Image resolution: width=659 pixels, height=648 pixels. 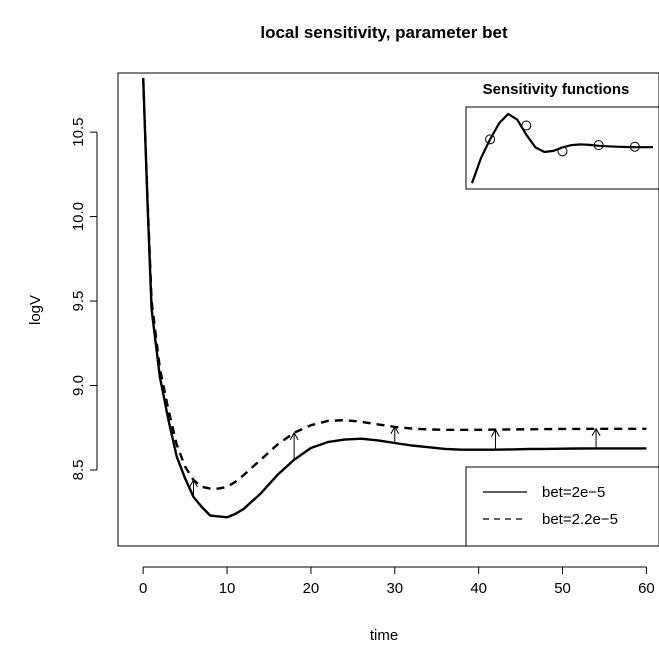 I want to click on x-tick-label: 30, so click(x=394, y=588).